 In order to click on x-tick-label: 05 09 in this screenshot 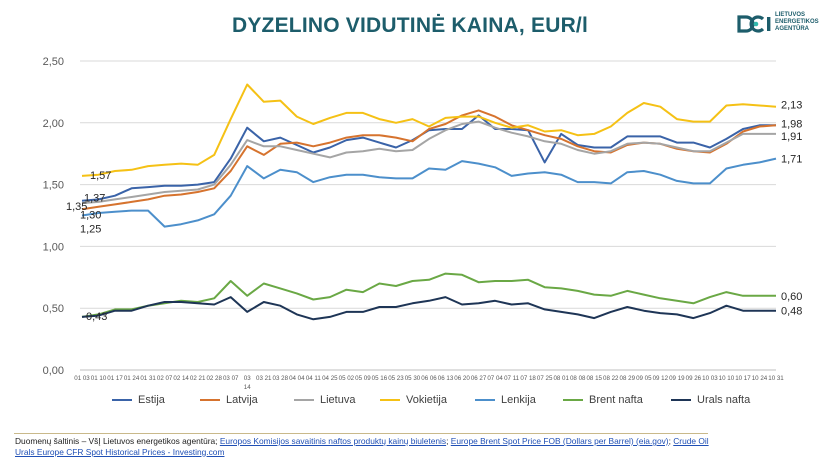, I will do `click(363, 378)`.